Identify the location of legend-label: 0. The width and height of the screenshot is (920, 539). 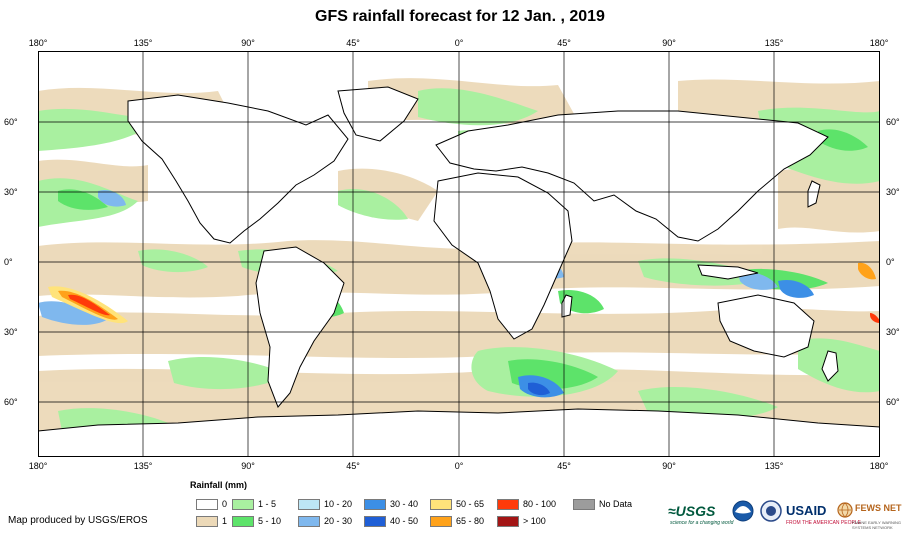
(225, 504).